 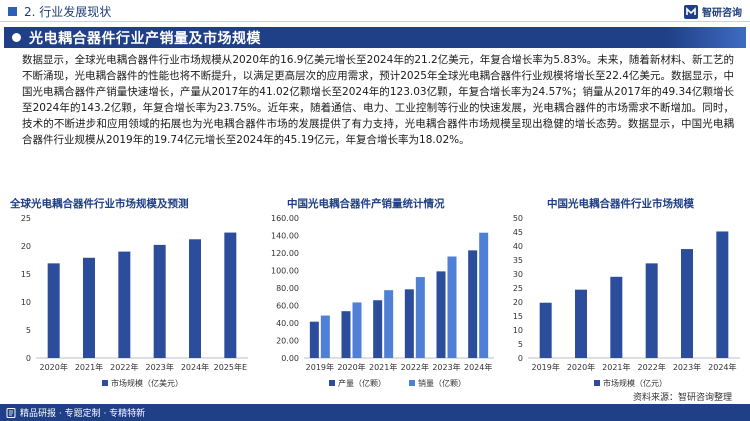 What do you see at coordinates (230, 367) in the screenshot?
I see `x-tick-label: 2025年E` at bounding box center [230, 367].